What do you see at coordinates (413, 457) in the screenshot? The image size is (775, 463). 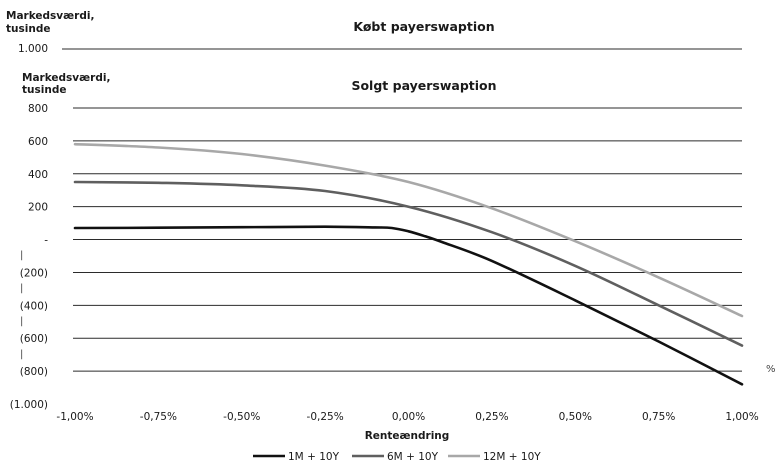 I see `legend-label: 6M + 10Y` at bounding box center [413, 457].